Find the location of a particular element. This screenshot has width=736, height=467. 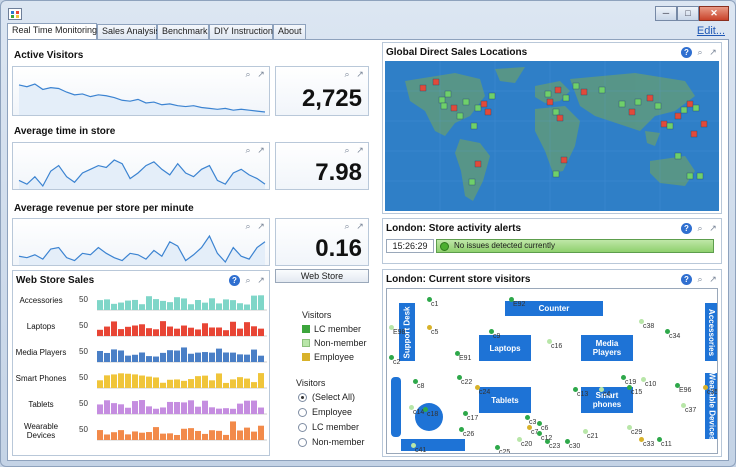

help-icon: ? is located at coordinates (686, 228).